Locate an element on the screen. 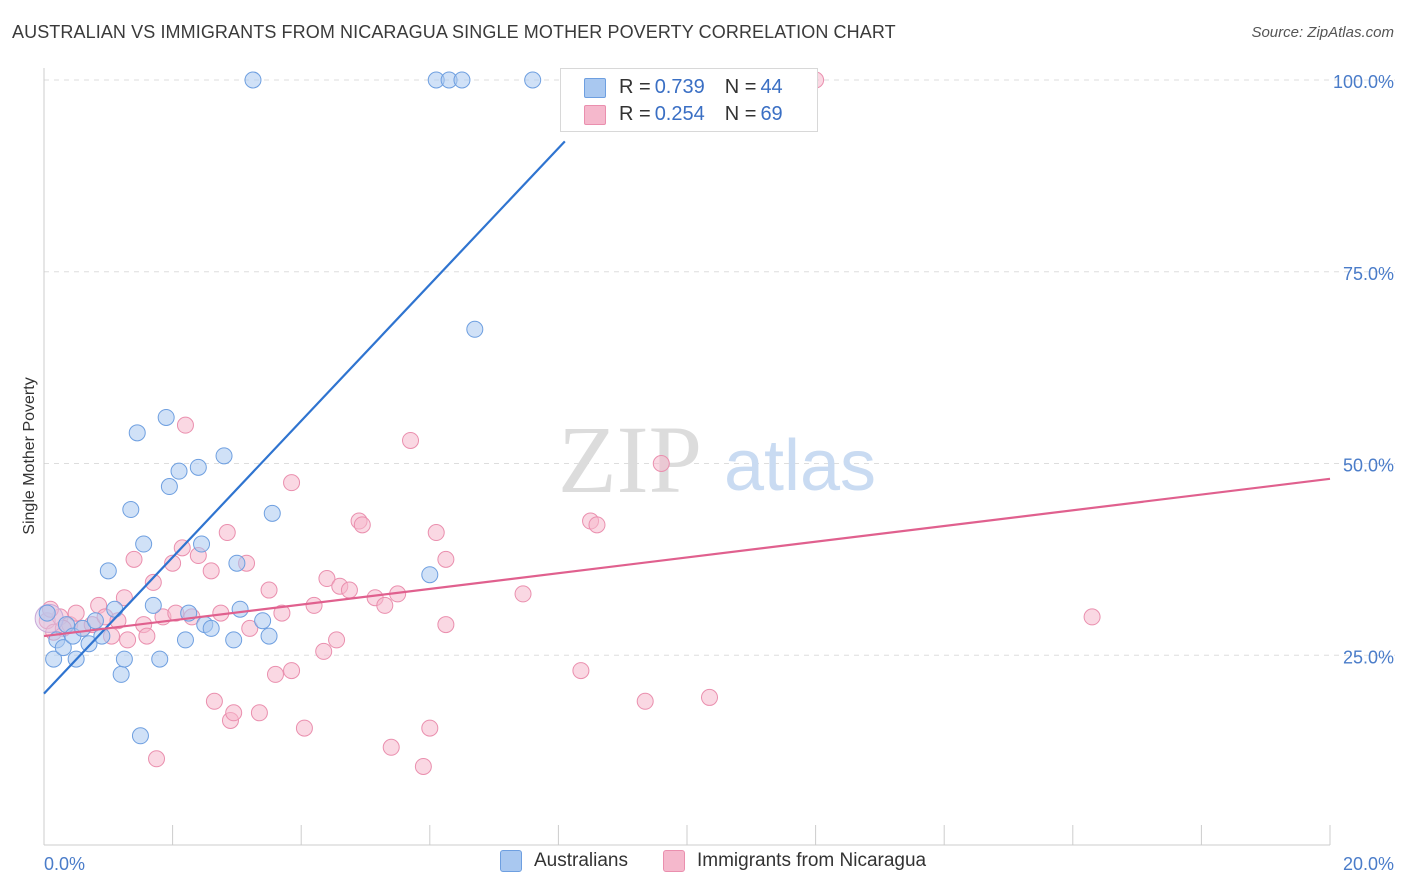  legend-r-value: 0.739 is located at coordinates (679, 86).